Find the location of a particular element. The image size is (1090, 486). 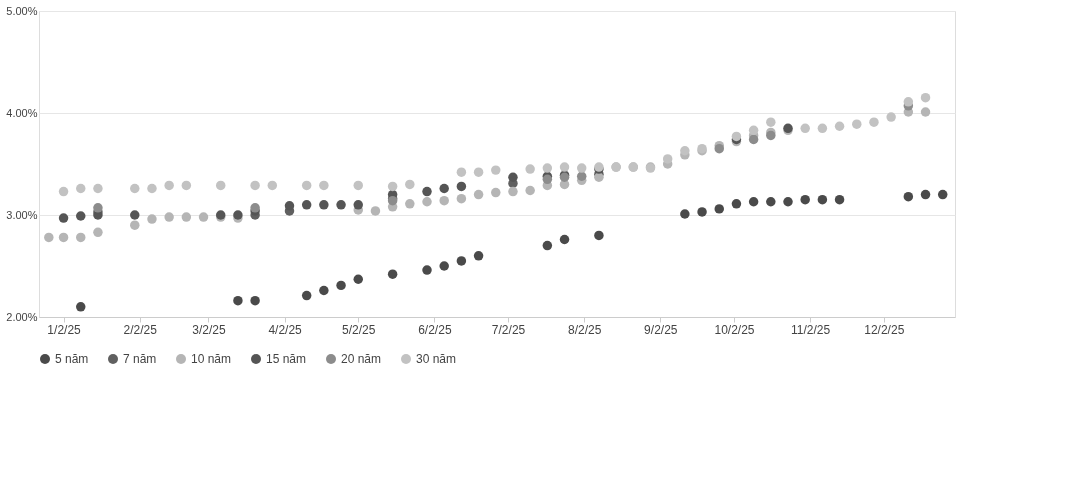

x-tick-label: 12/2/25 is located at coordinates (884, 329).